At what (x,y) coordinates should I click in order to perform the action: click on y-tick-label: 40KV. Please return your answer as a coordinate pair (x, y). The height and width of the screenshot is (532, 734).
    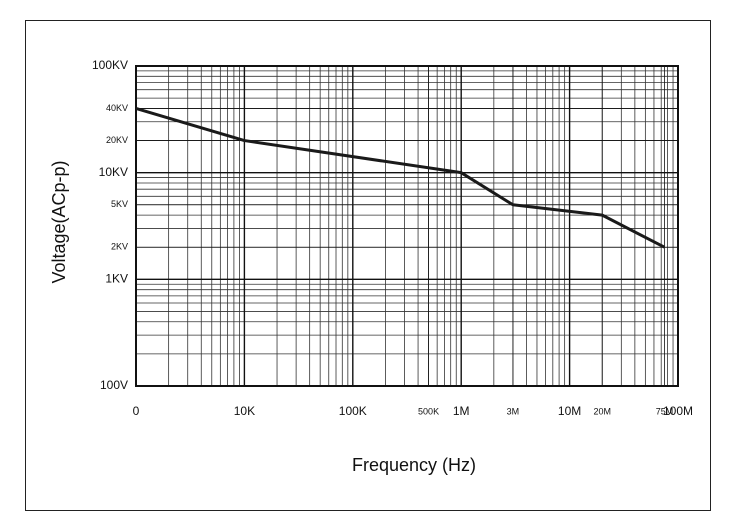
    Looking at the image, I should click on (117, 108).